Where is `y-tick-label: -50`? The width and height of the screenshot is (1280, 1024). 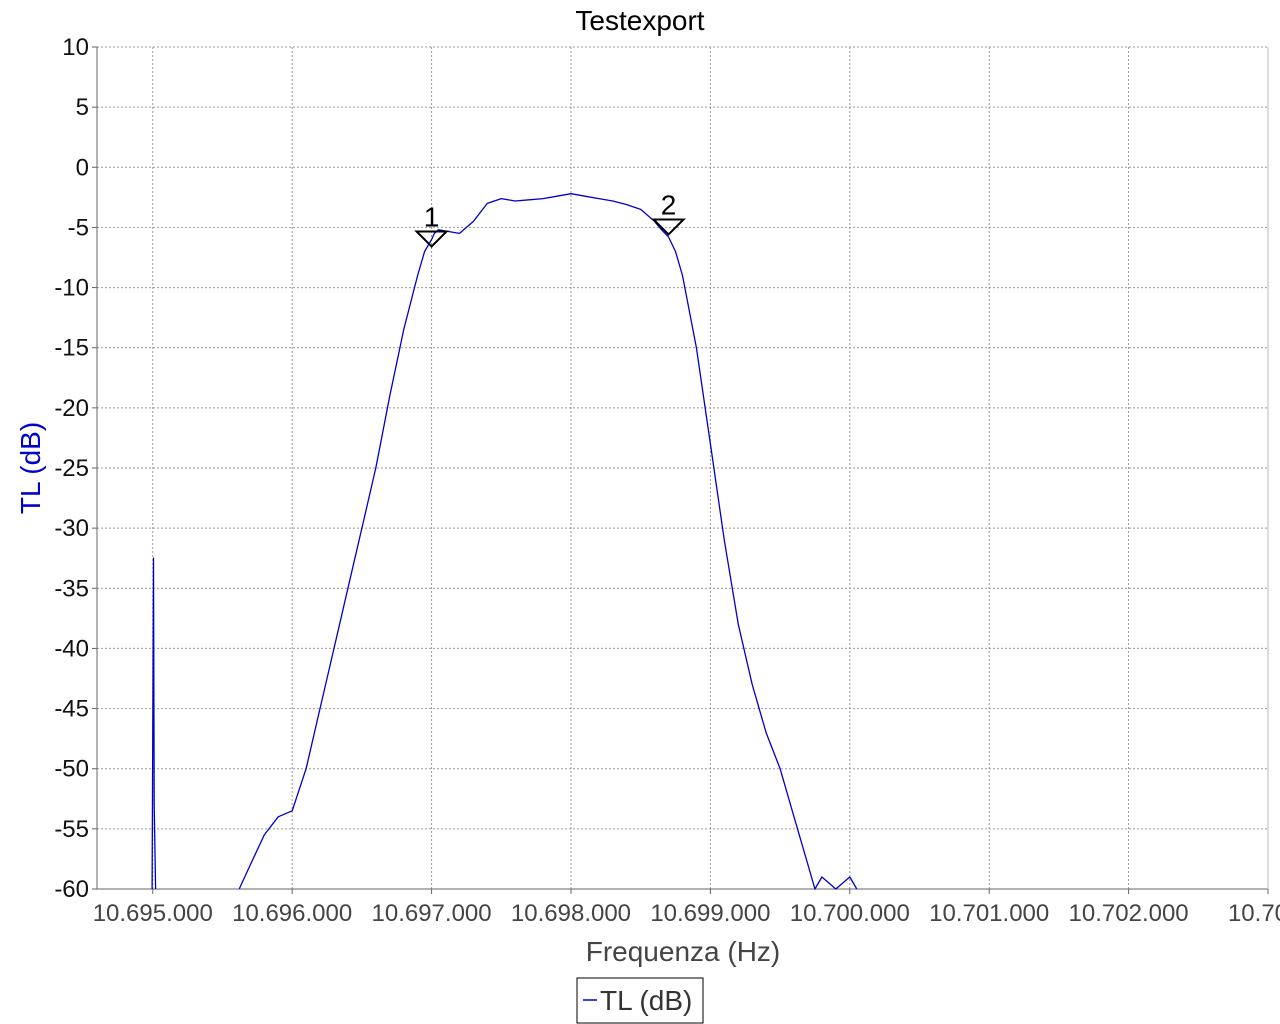 y-tick-label: -50 is located at coordinates (71, 769).